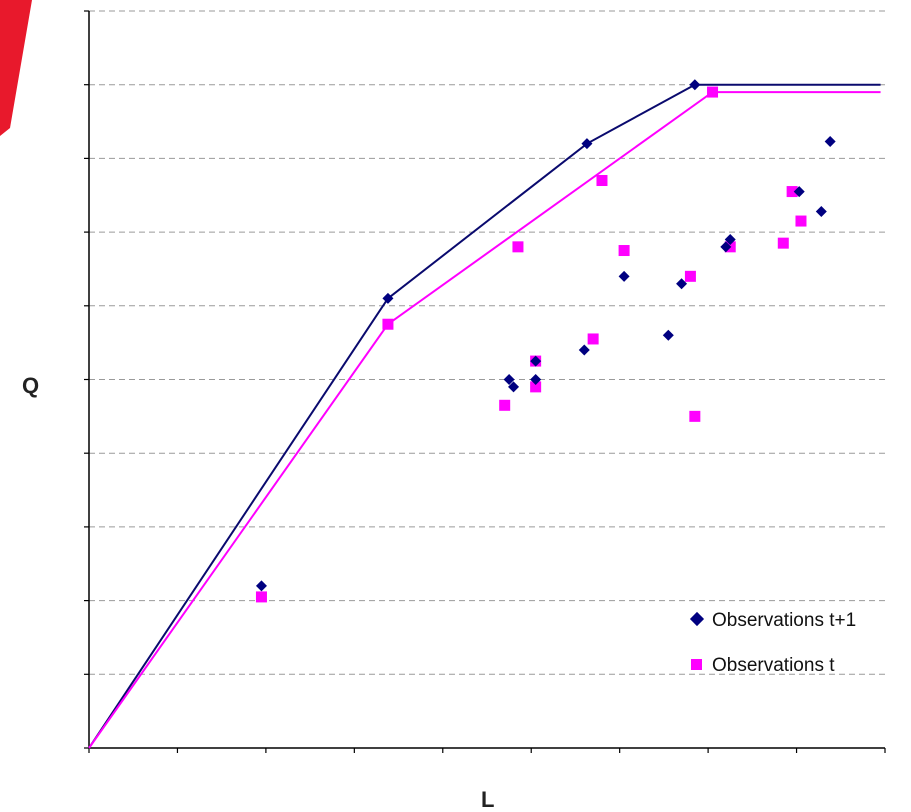 This screenshot has height=812, width=911. What do you see at coordinates (784, 620) in the screenshot?
I see `legend-label-observations-t1: Observations t+1` at bounding box center [784, 620].